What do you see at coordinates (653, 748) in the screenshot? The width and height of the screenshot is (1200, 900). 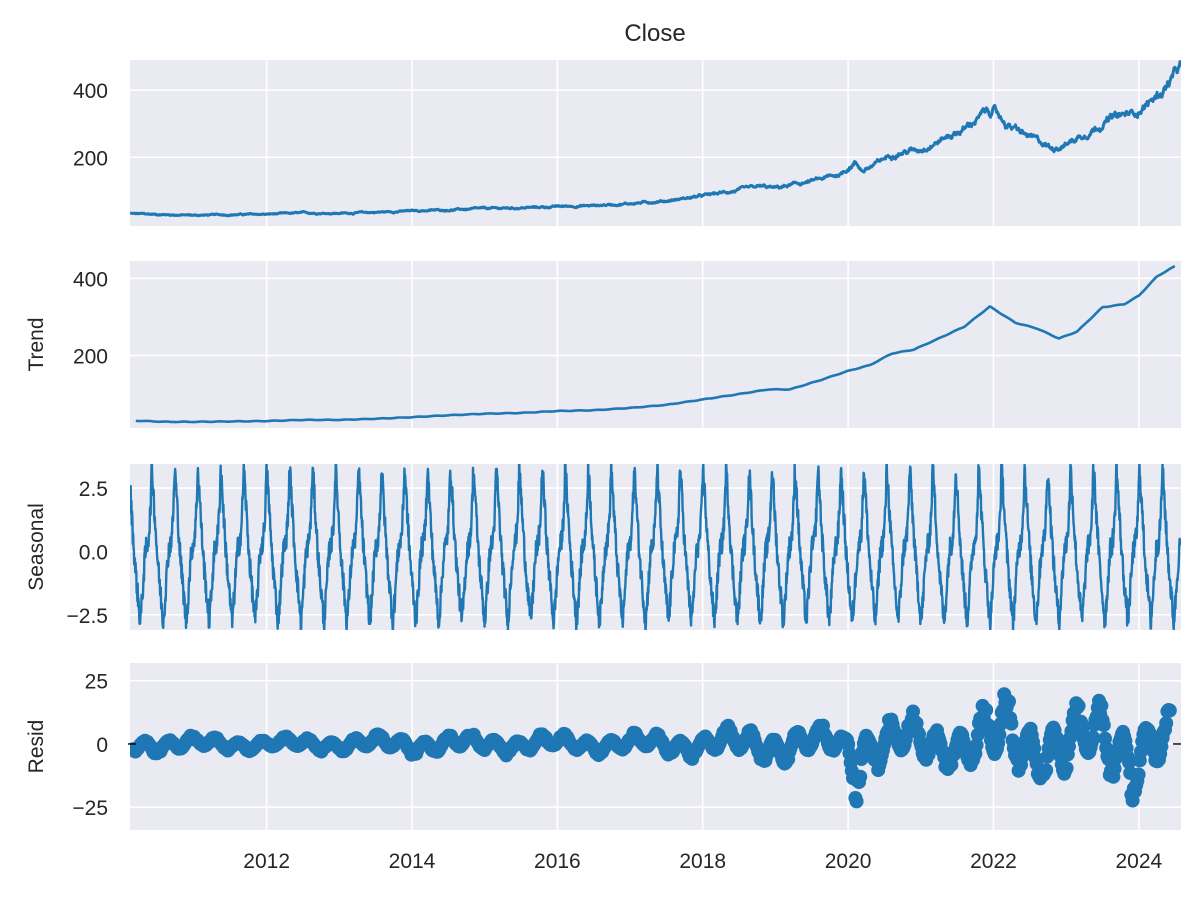 I see `series-resid` at bounding box center [653, 748].